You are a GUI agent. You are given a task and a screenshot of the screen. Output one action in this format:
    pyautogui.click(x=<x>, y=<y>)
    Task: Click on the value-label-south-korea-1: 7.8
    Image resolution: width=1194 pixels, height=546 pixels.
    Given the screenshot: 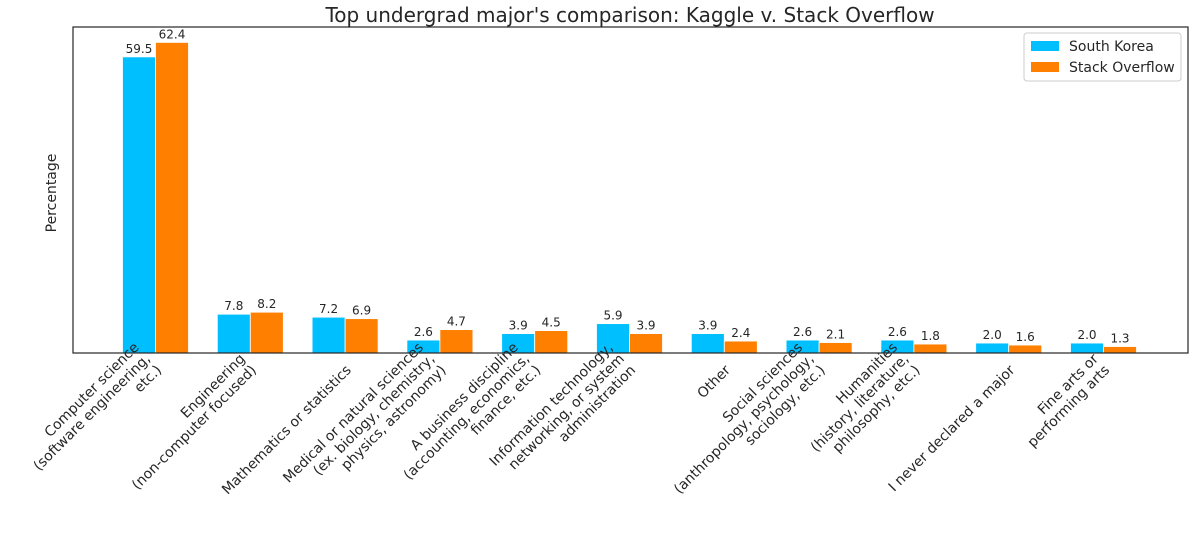 What is the action you would take?
    pyautogui.click(x=233, y=306)
    